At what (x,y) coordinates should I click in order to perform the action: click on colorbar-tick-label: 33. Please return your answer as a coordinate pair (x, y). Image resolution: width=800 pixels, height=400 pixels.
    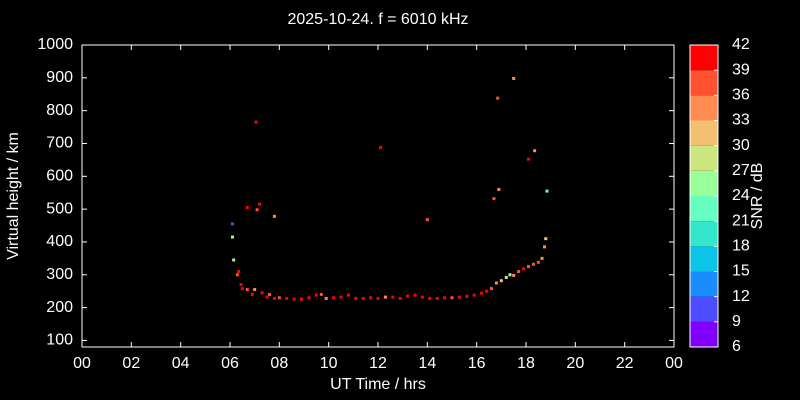
    Looking at the image, I should click on (741, 120).